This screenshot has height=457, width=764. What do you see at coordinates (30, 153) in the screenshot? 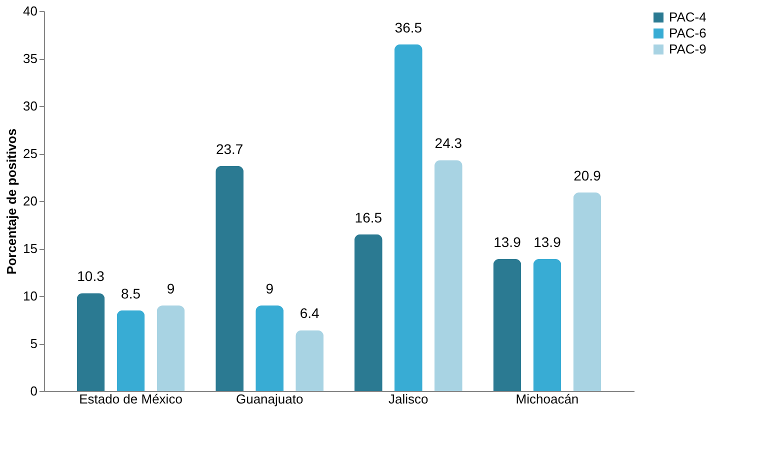
I see `y-tick-label: 25` at bounding box center [30, 153].